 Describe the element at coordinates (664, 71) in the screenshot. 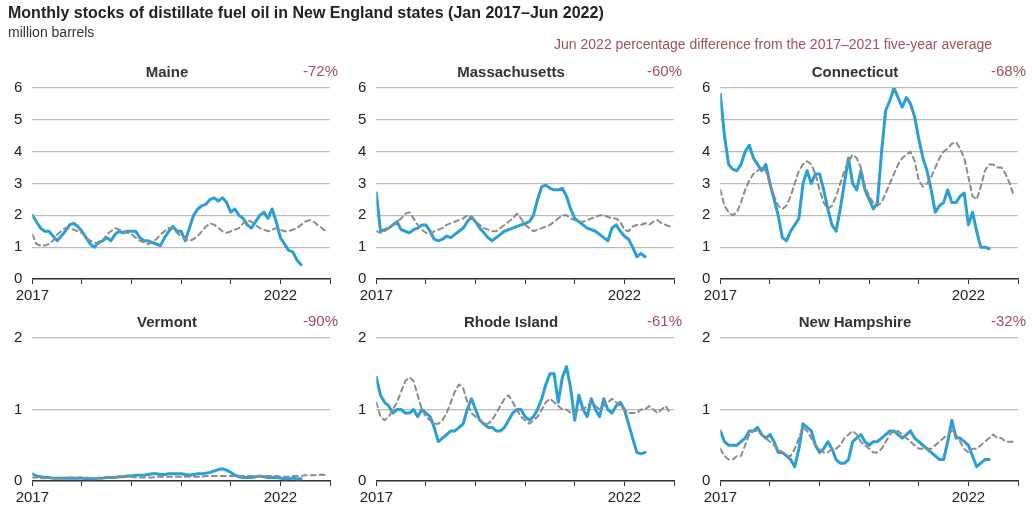

I see `text: -60%` at that location.